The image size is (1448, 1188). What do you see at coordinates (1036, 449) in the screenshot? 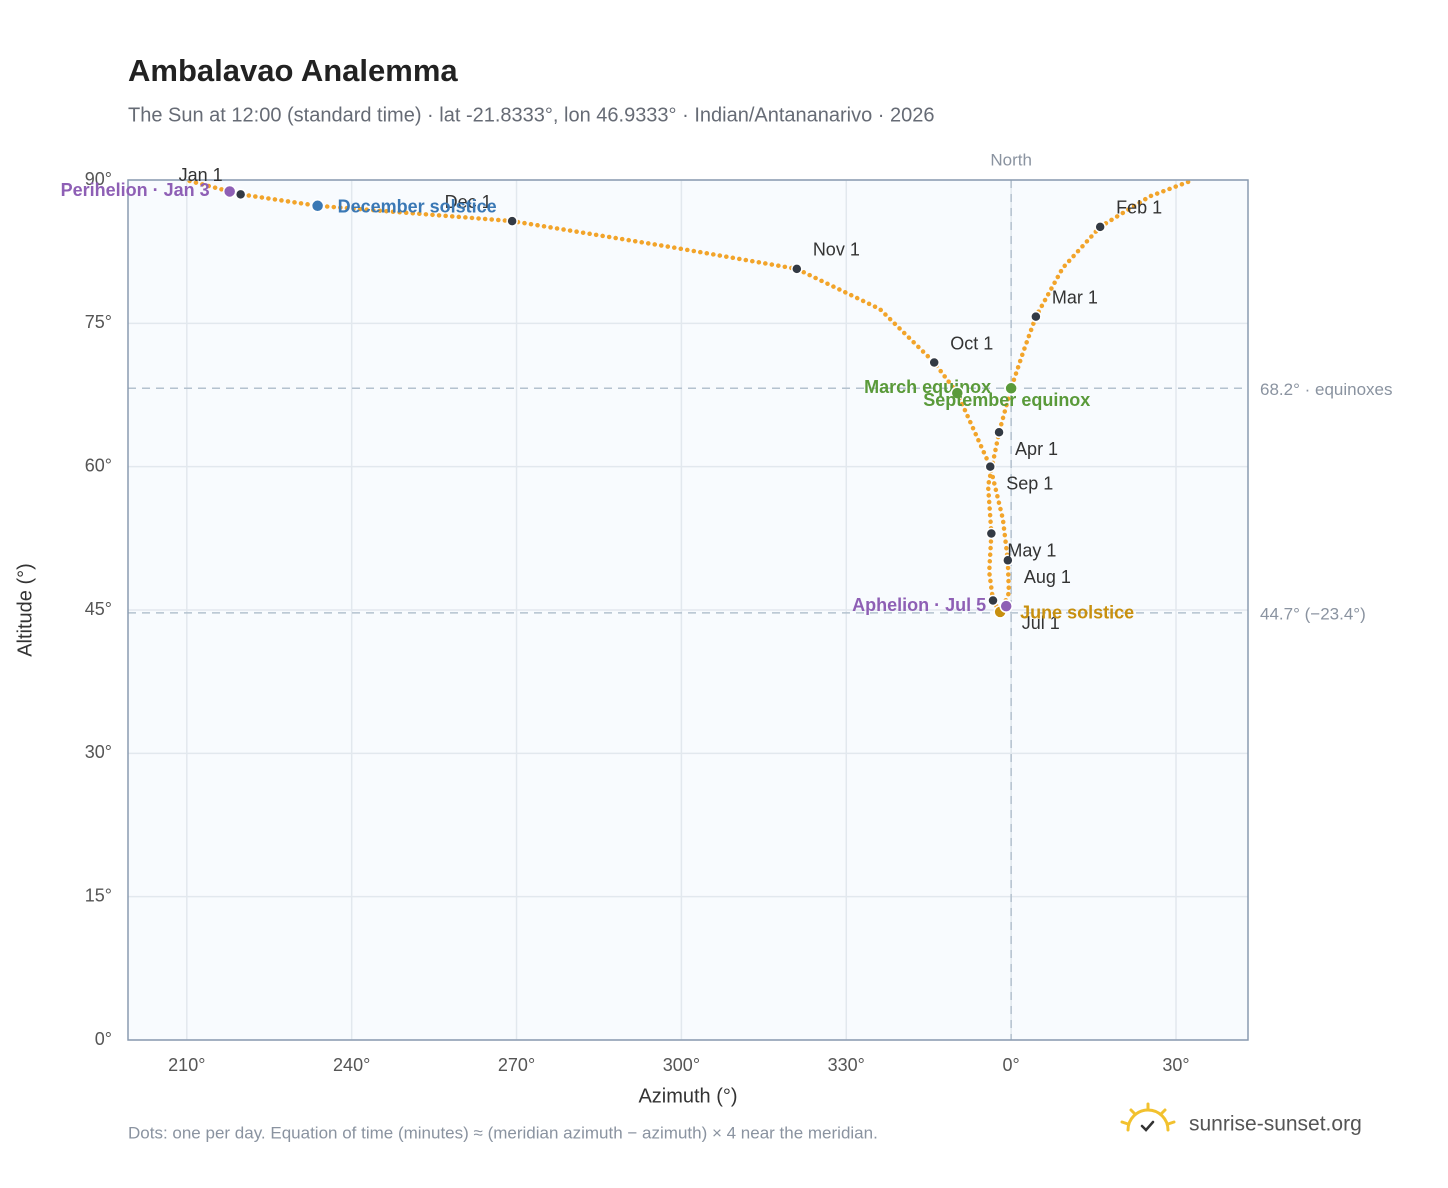
I see `month-label: Apr 1` at bounding box center [1036, 449].